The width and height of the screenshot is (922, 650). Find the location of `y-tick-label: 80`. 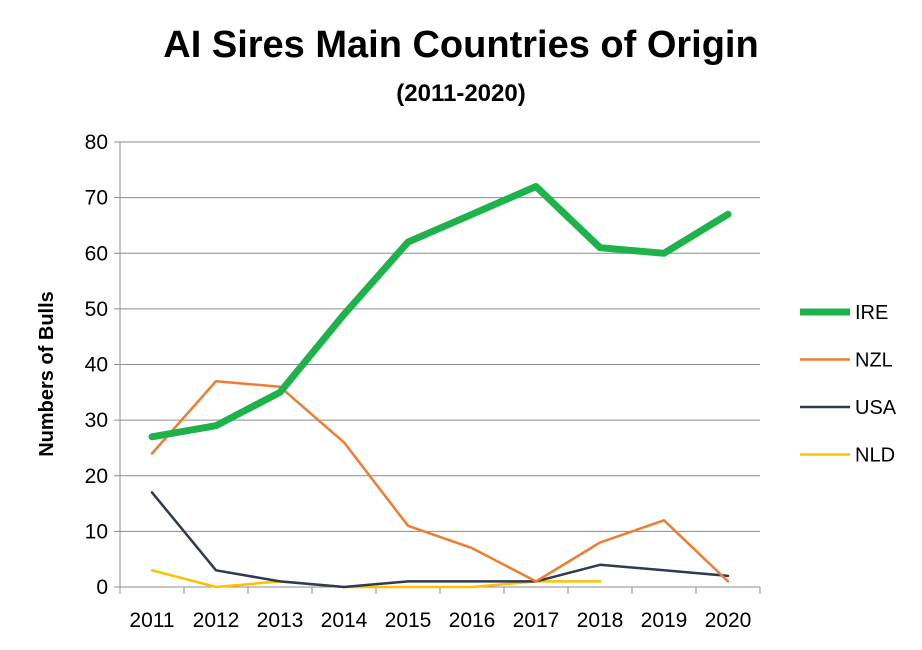

y-tick-label: 80 is located at coordinates (96, 142).